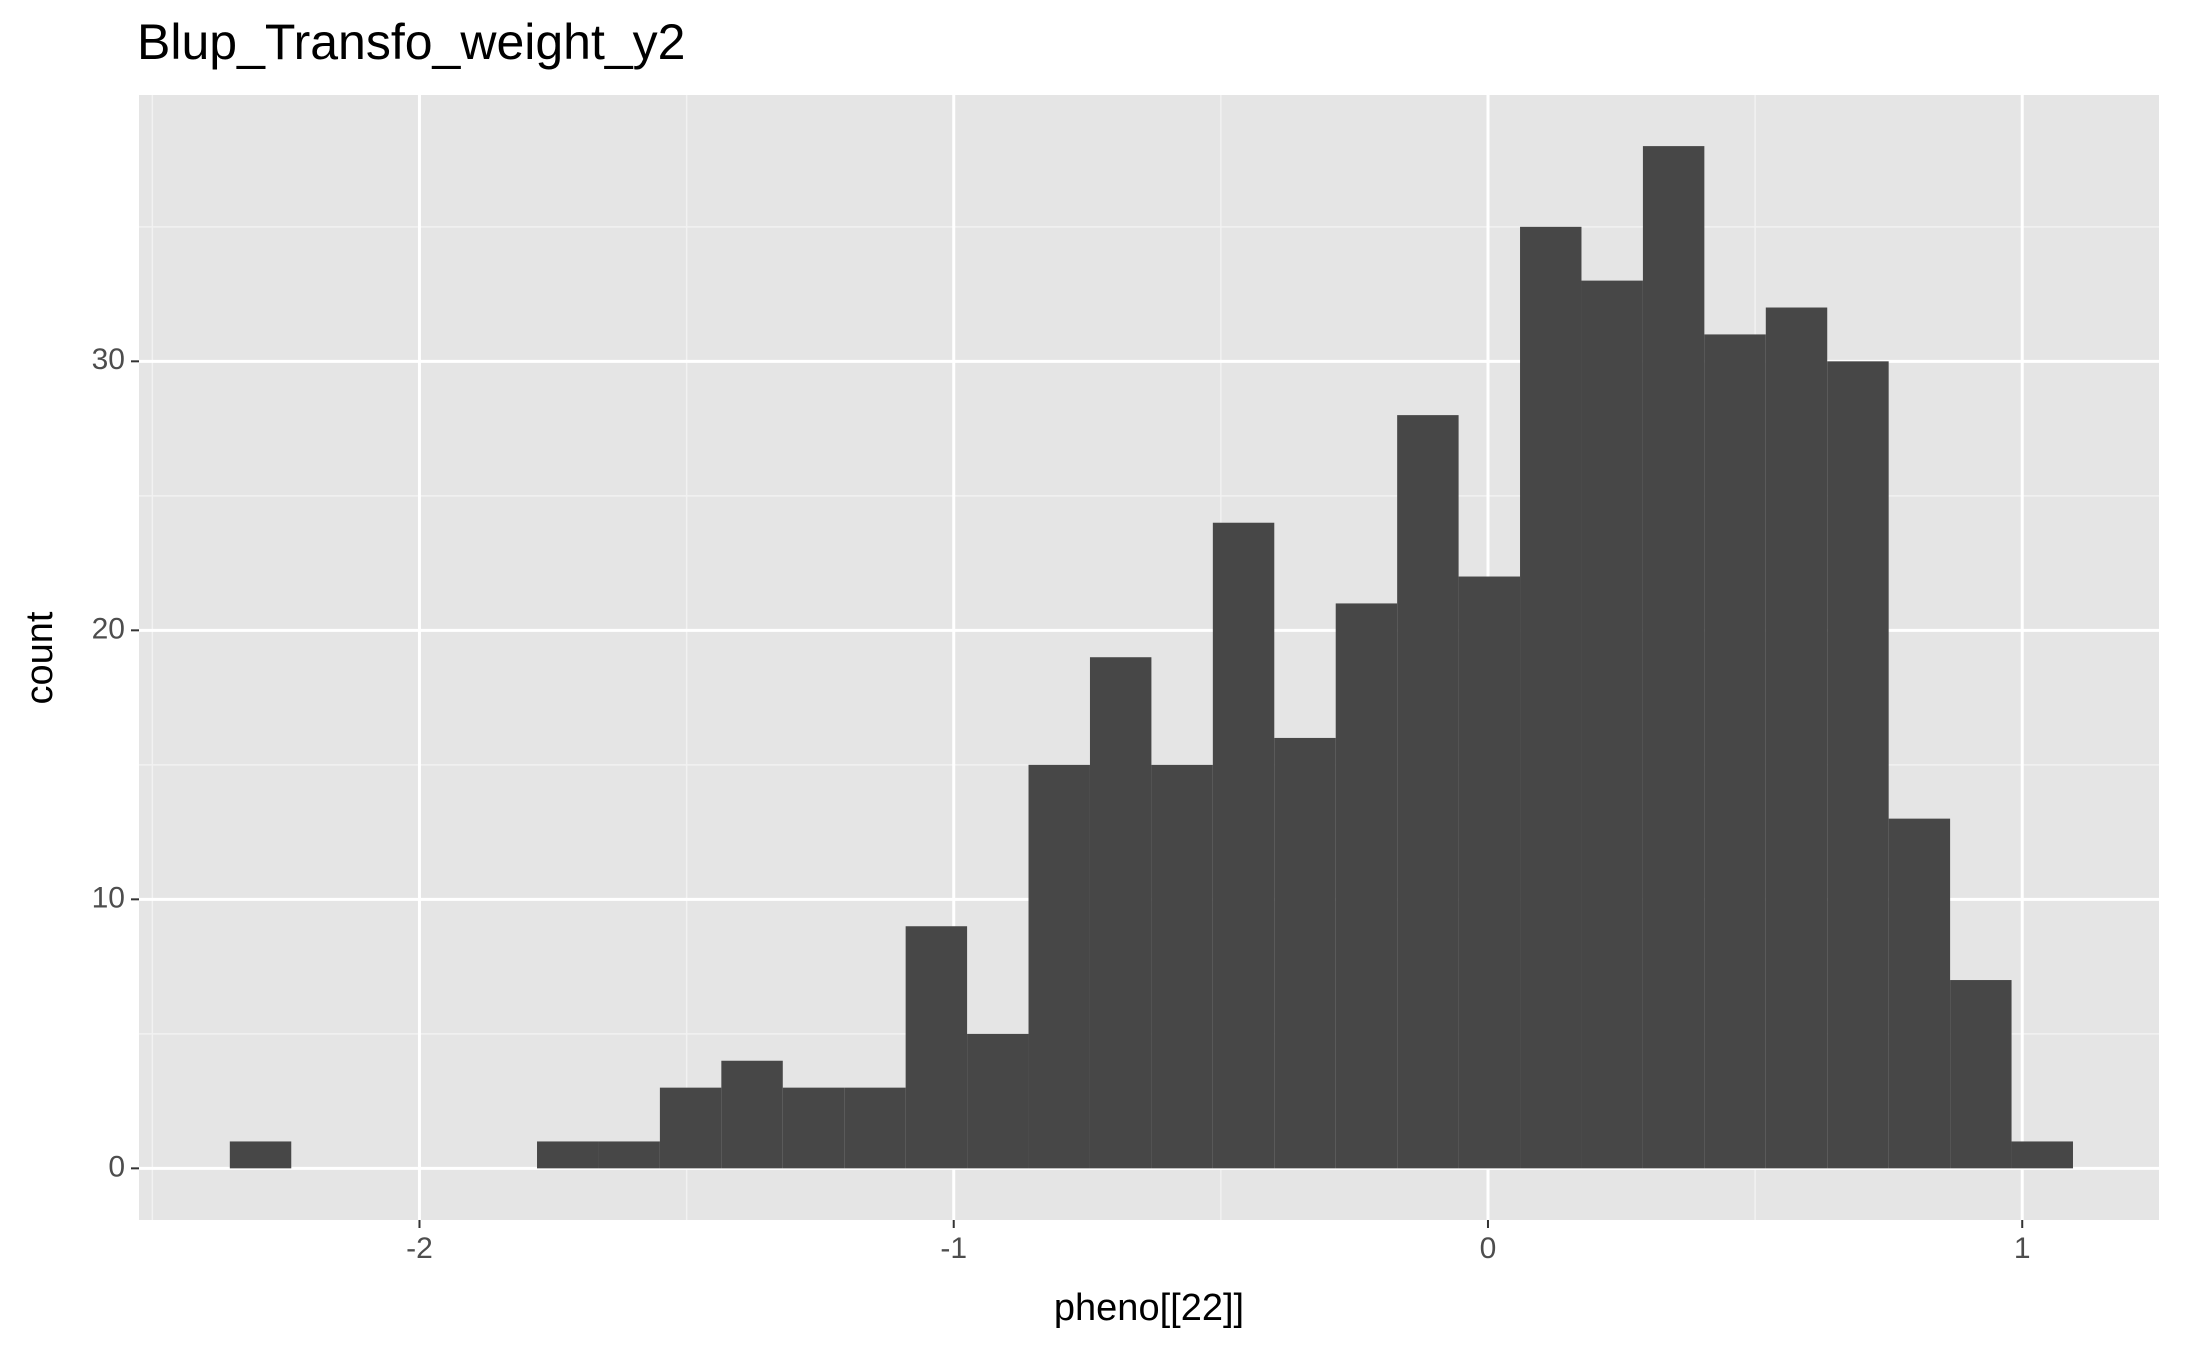 The image size is (2187, 1351). Describe the element at coordinates (108, 359) in the screenshot. I see `y-tick-label: 30` at that location.